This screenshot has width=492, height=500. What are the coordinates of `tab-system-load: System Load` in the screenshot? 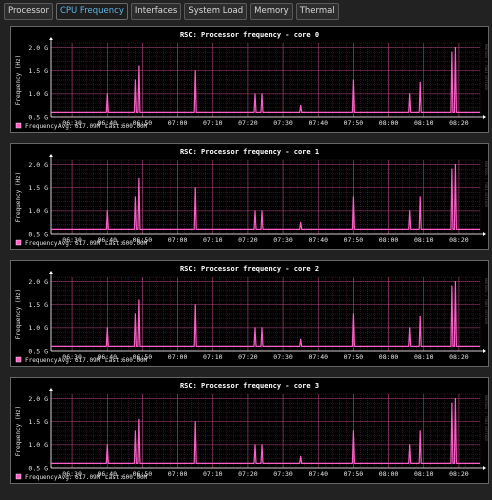 It's located at (216, 11).